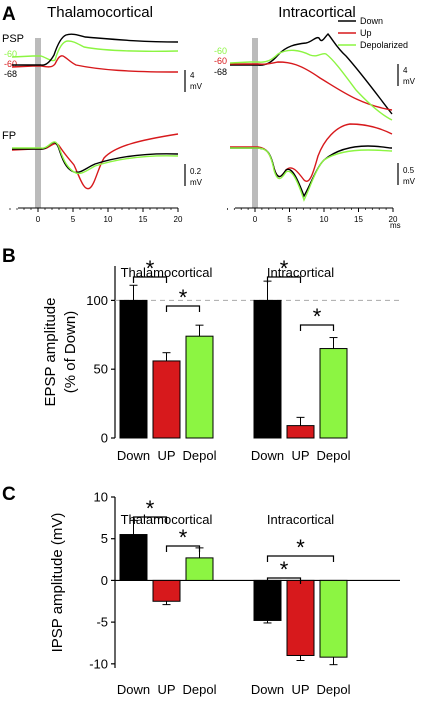 The image size is (432, 706). What do you see at coordinates (102, 622) in the screenshot?
I see `y-tick-label: -5` at bounding box center [102, 622].